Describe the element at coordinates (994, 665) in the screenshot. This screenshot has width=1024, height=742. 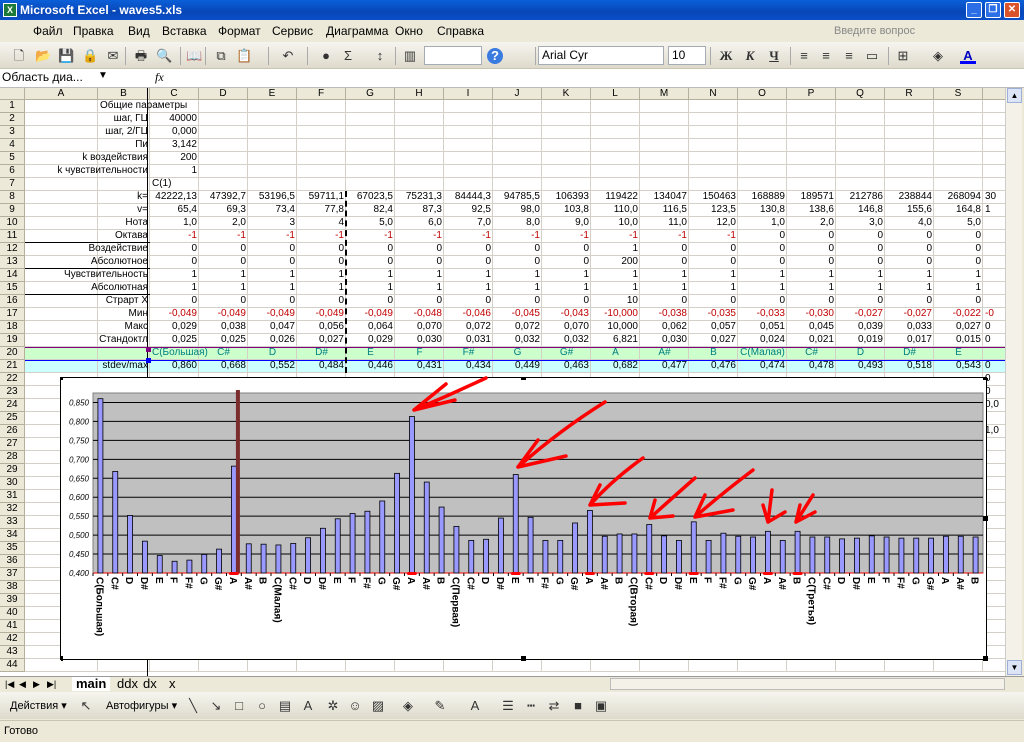
I see `cell-T44` at that location.